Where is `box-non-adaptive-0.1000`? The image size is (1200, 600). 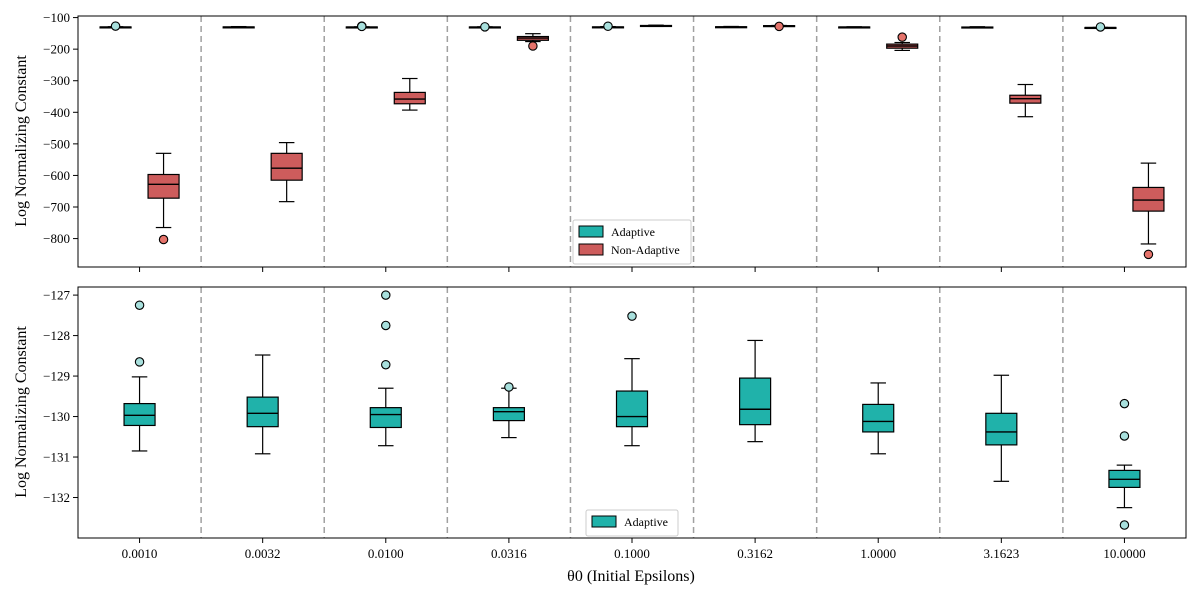
box-non-adaptive-0.1000 is located at coordinates (656, 26).